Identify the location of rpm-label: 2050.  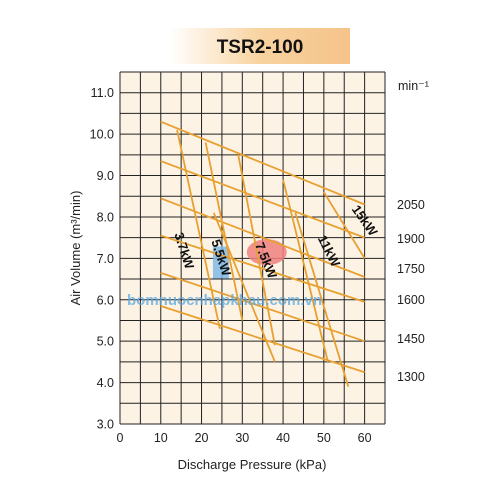
(411, 205).